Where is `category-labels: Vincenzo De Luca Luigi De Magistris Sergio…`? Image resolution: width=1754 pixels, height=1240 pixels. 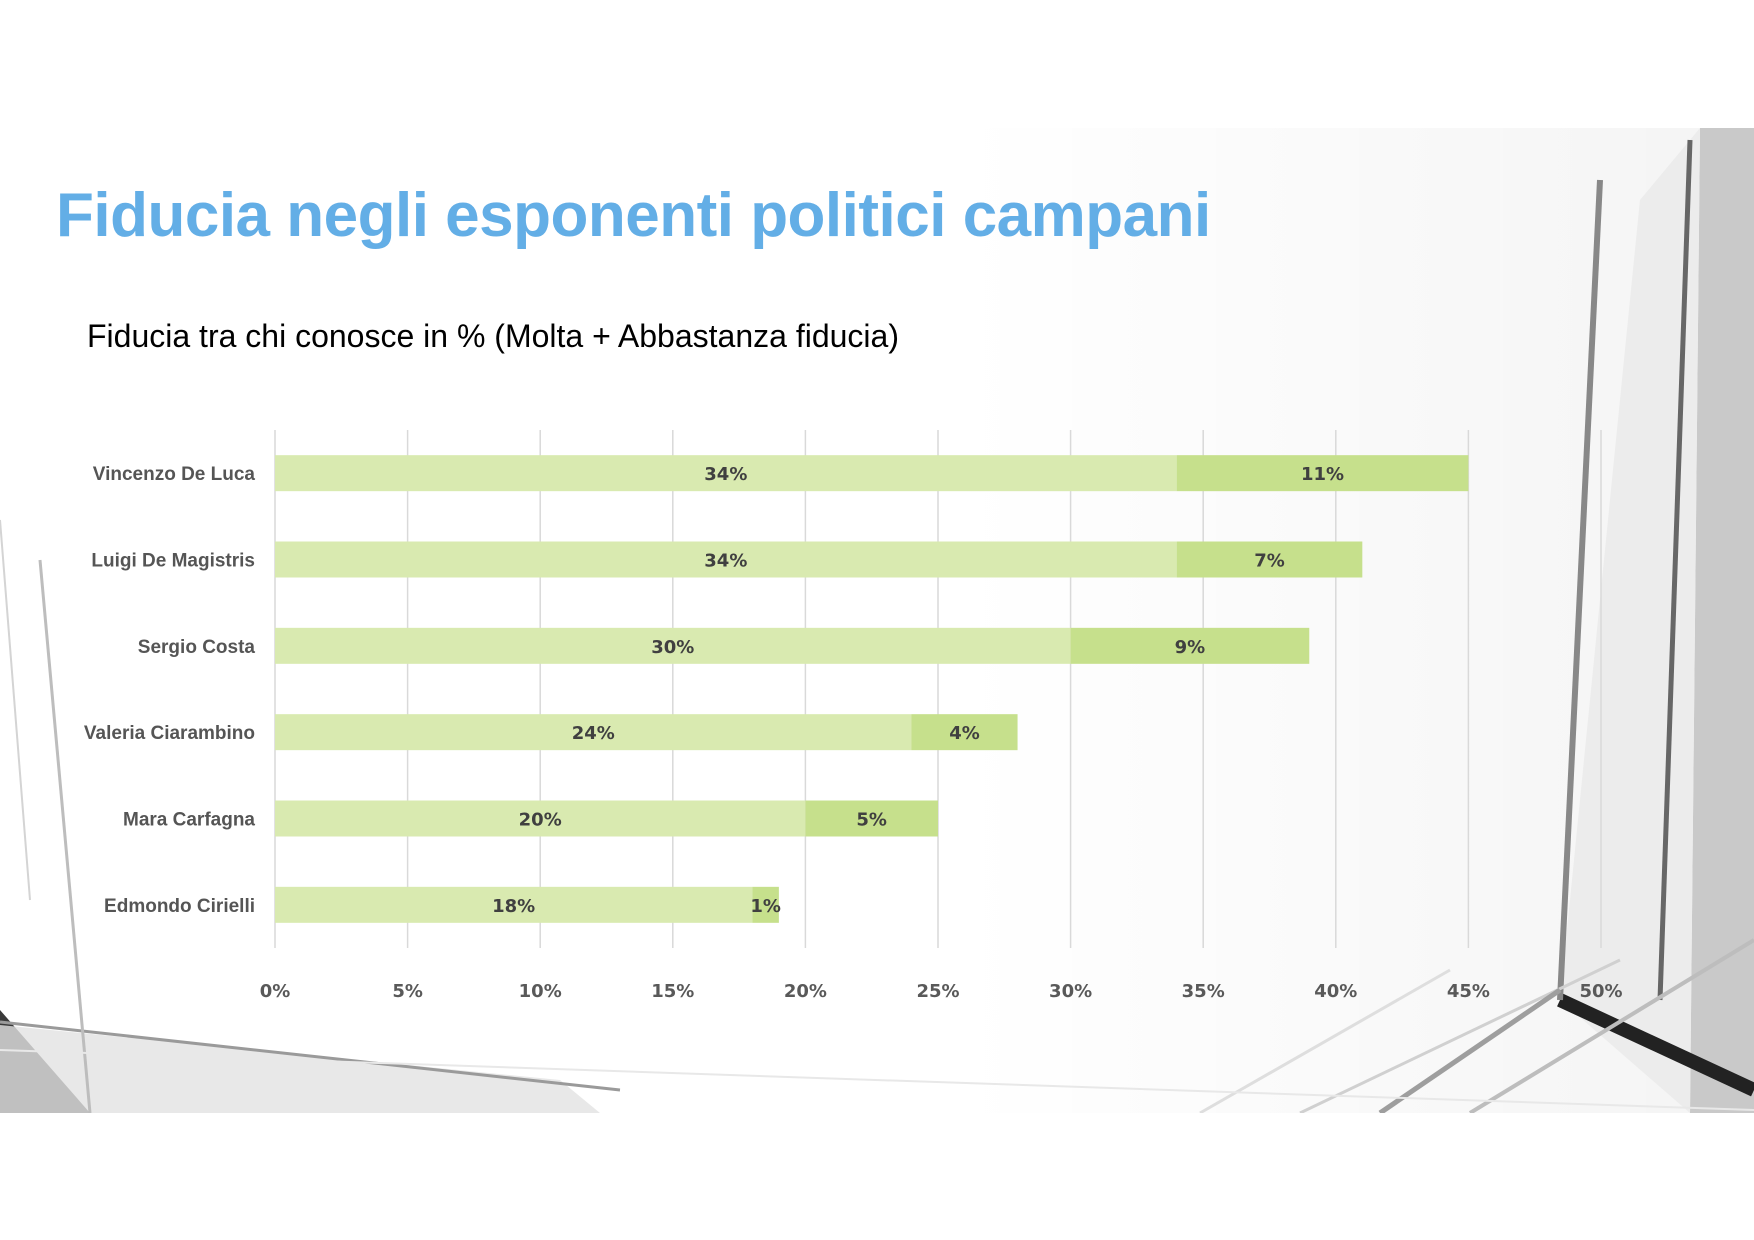
category-labels: Vincenzo De Luca Luigi De Magistris Sergio… is located at coordinates (170, 690).